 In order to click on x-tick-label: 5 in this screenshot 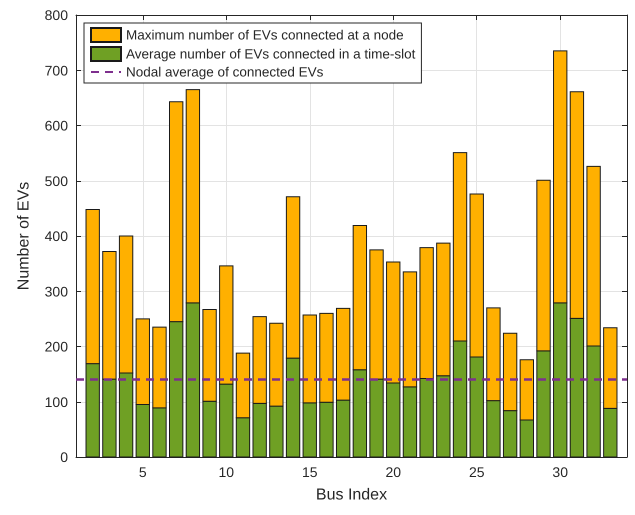, I will do `click(142, 472)`.